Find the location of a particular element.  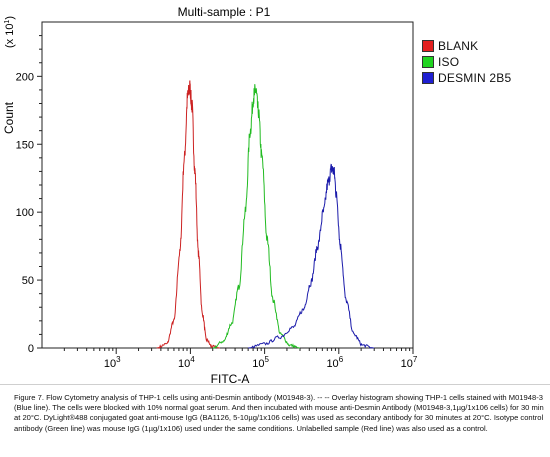

chart-title: Multi-sample : P1 is located at coordinates (224, 12).